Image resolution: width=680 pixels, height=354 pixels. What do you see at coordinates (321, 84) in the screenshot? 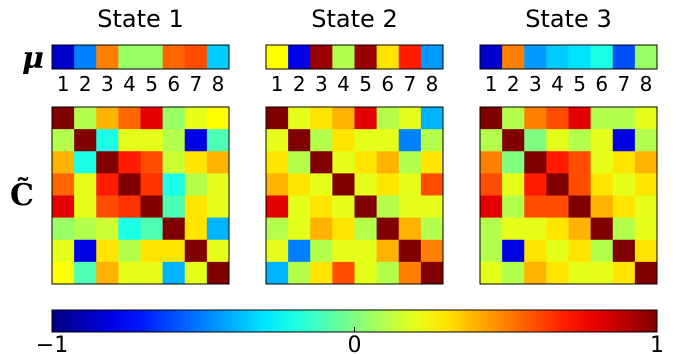
I see `mu-index-label: 3` at bounding box center [321, 84].